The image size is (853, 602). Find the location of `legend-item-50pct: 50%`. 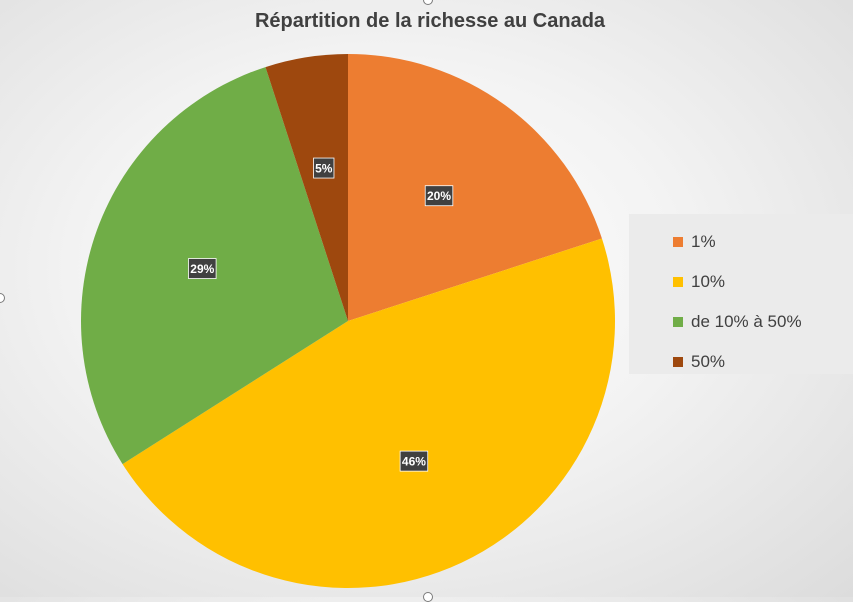

legend-item-50pct: 50% is located at coordinates (763, 362).